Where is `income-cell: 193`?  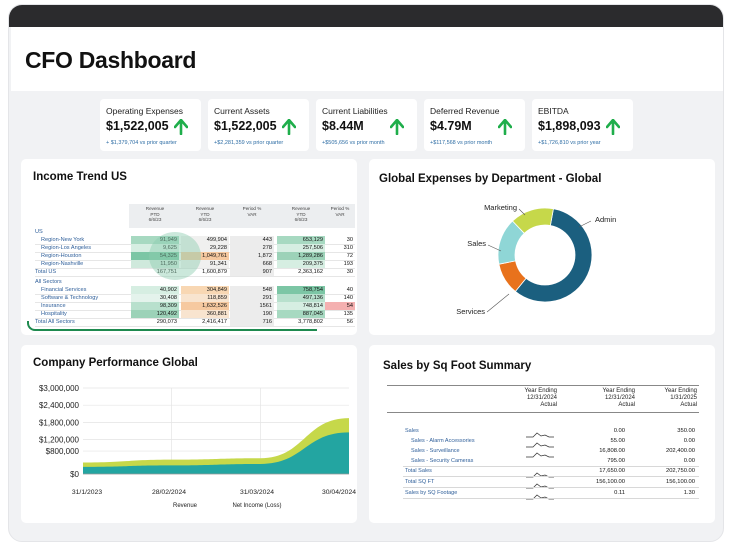 income-cell: 193 is located at coordinates (348, 264).